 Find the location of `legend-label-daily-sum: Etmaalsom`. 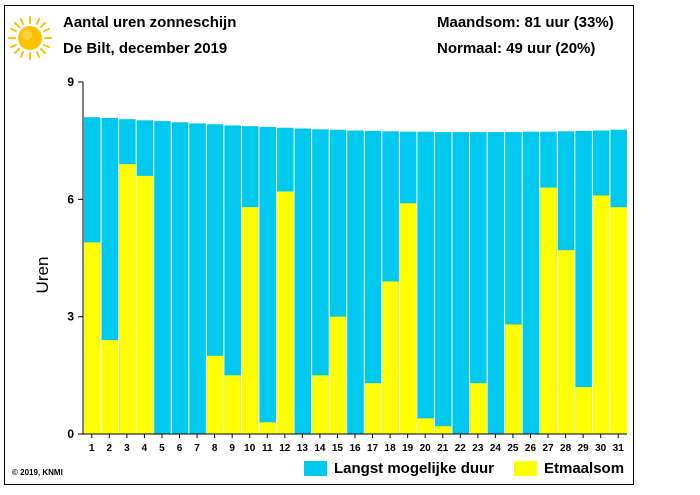

legend-label-daily-sum: Etmaalsom is located at coordinates (584, 468).